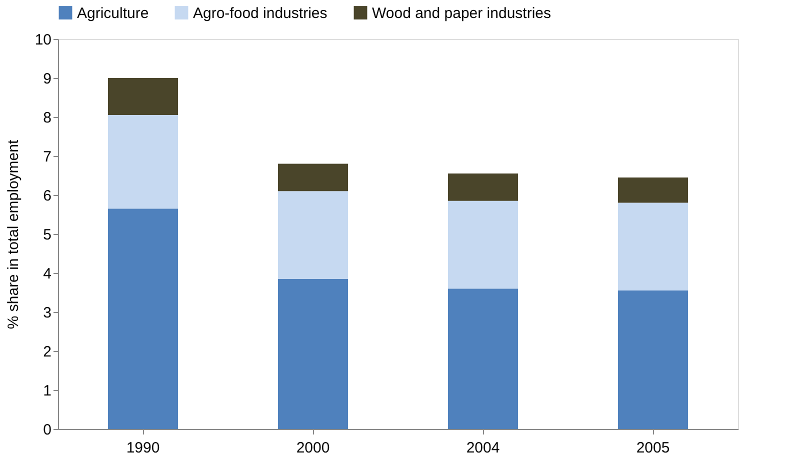 The image size is (785, 469). I want to click on y-tick-label: 7, so click(47, 157).